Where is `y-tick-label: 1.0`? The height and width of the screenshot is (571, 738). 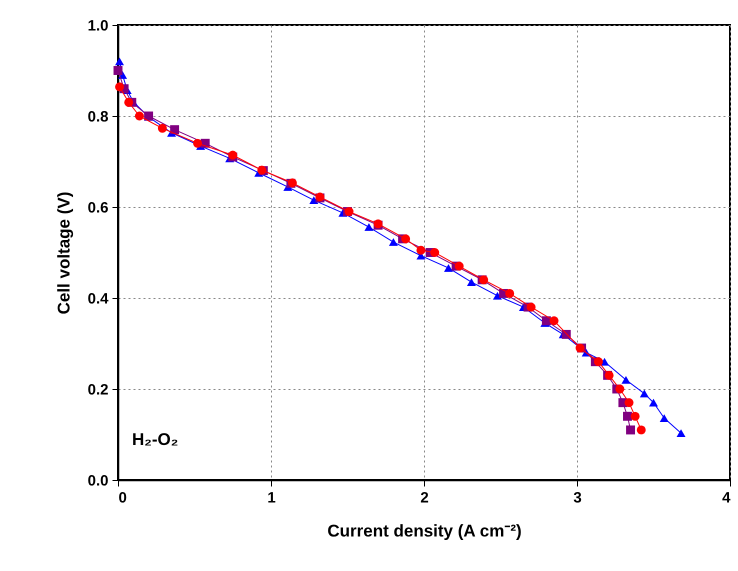
y-tick-label: 1.0 is located at coordinates (98, 26).